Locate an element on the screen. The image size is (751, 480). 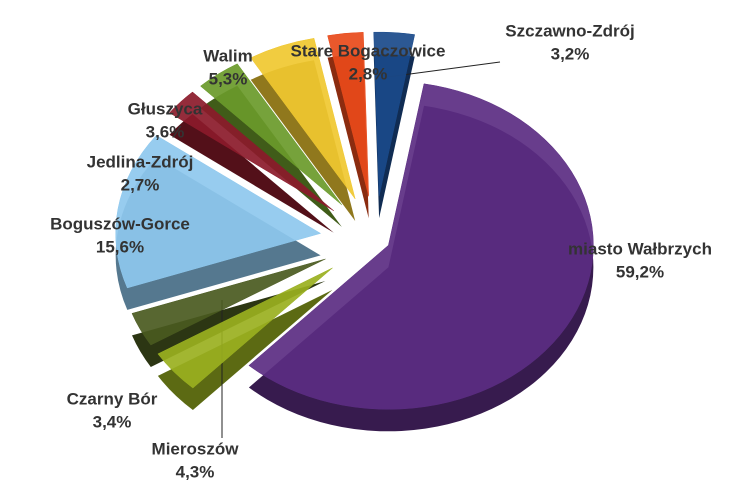
slice-label: Szczawno-Zdrój is located at coordinates (569, 30).